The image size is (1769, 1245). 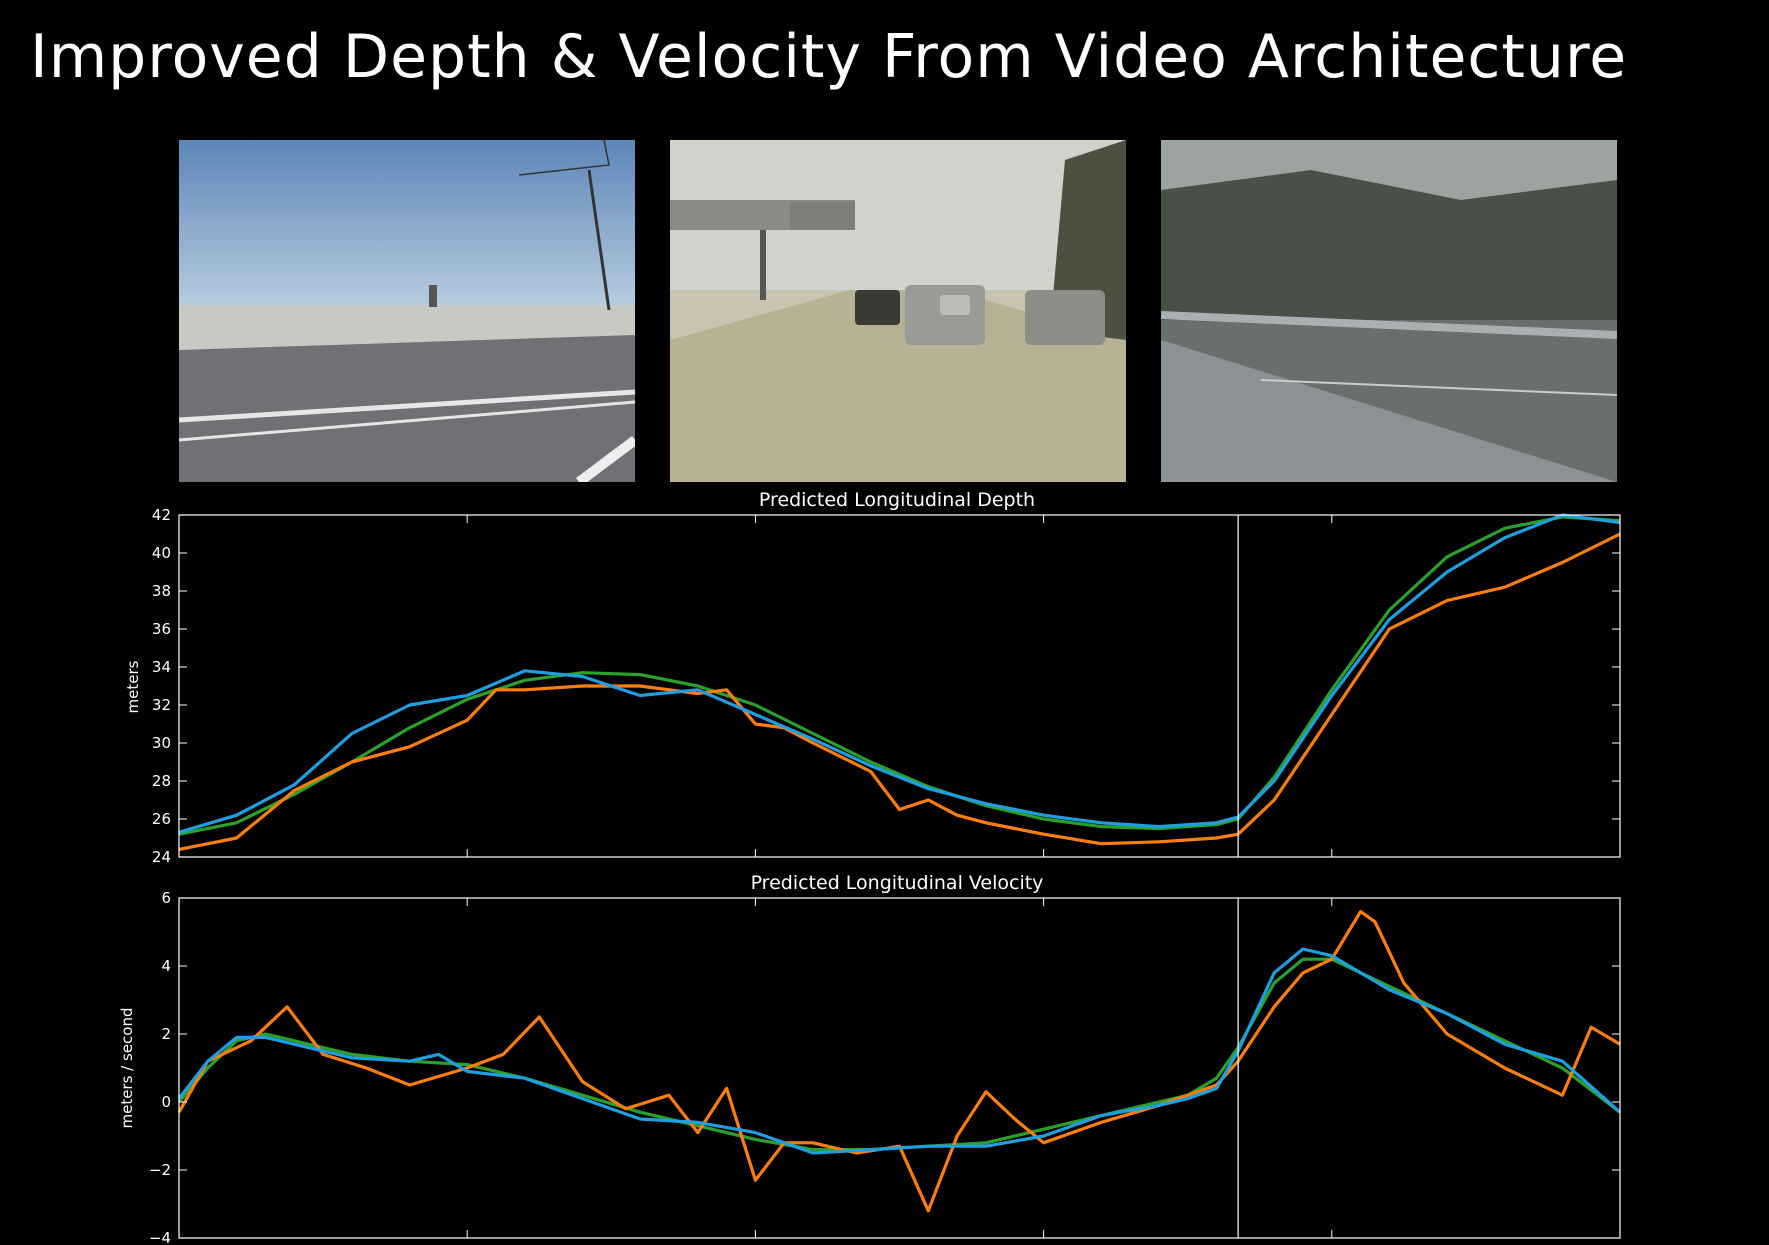 What do you see at coordinates (166, 898) in the screenshot?
I see `y-tick-label: 6` at bounding box center [166, 898].